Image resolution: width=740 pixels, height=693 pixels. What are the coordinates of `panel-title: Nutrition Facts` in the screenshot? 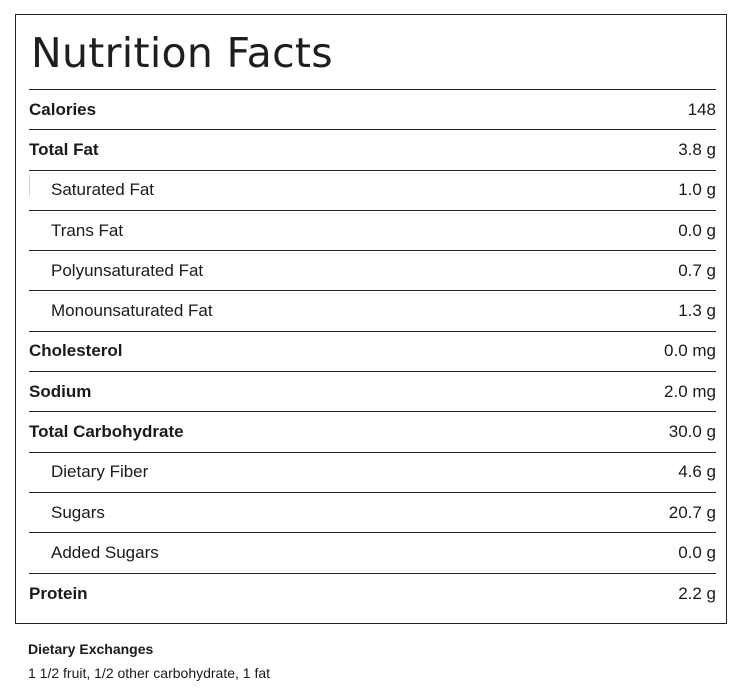 It's located at (182, 53).